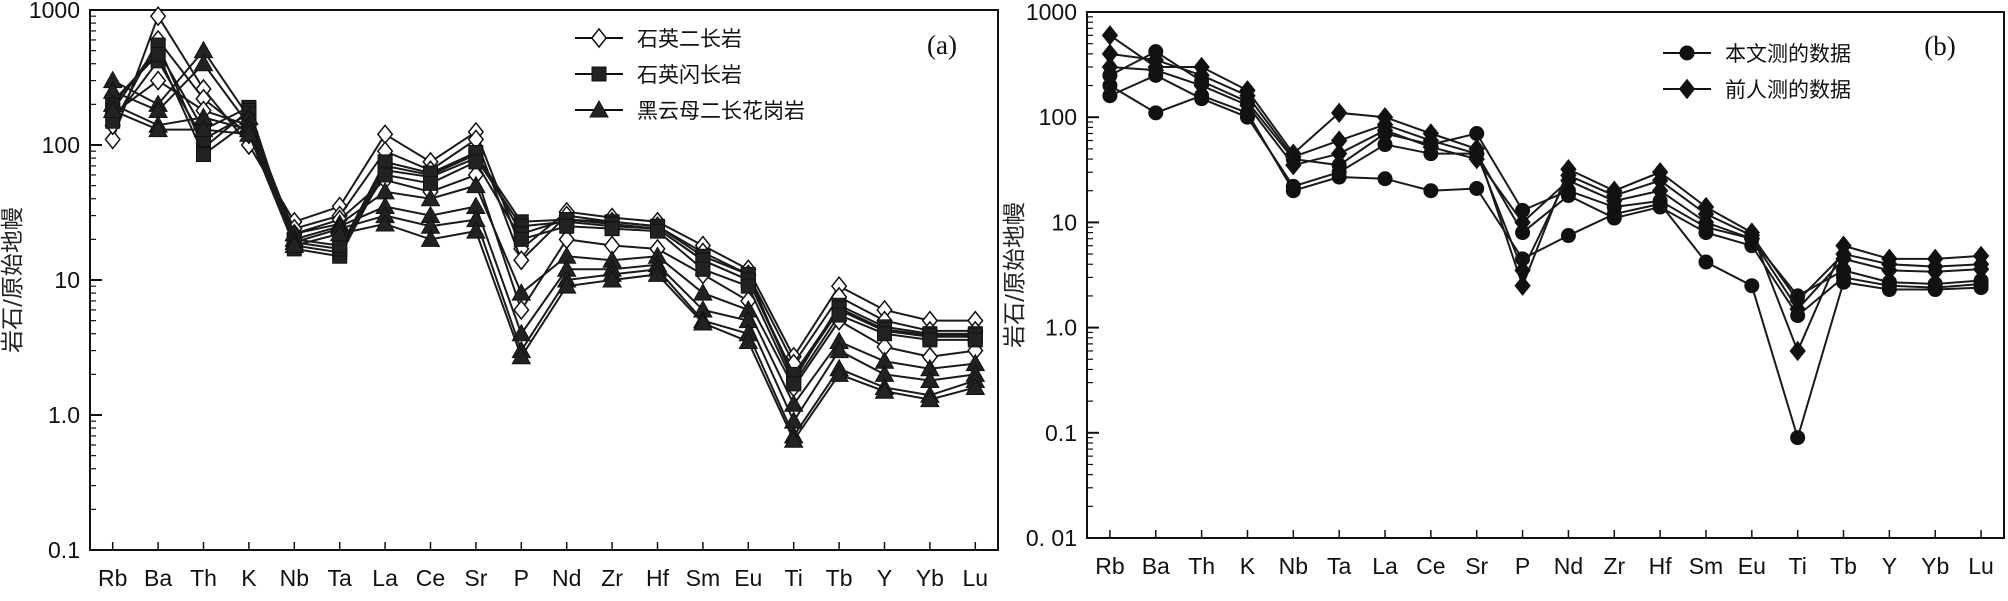 The width and height of the screenshot is (2008, 601). What do you see at coordinates (1614, 566) in the screenshot?
I see `x-category-label: Zr` at bounding box center [1614, 566].